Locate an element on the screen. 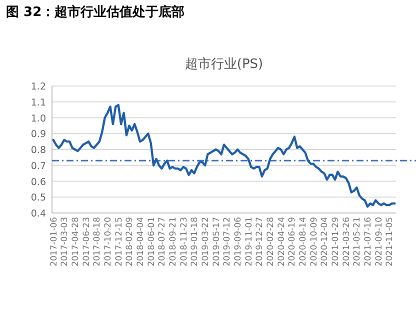  x-tick-label: 2018-07-27 is located at coordinates (163, 241).